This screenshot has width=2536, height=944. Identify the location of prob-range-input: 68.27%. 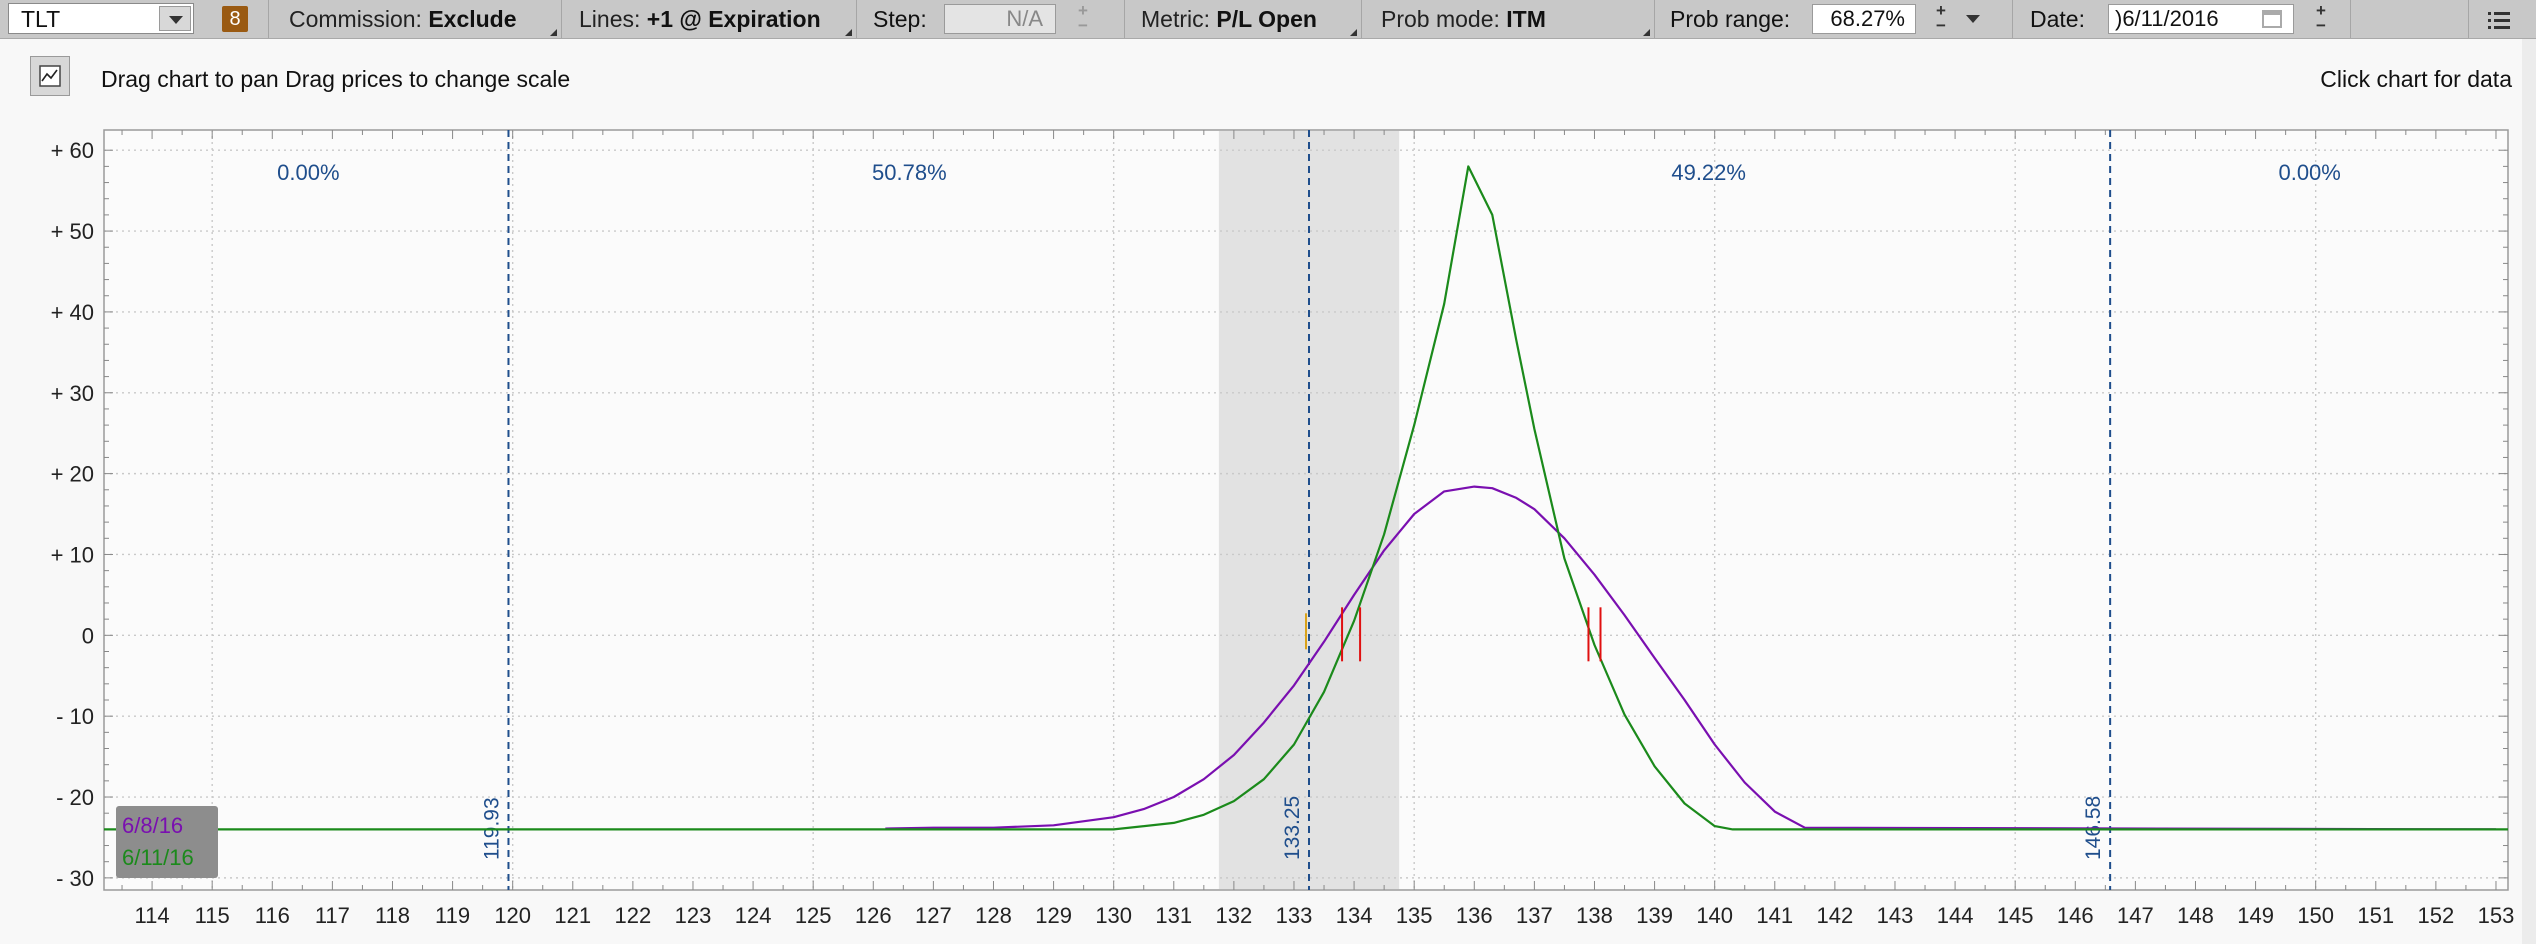
(1864, 19).